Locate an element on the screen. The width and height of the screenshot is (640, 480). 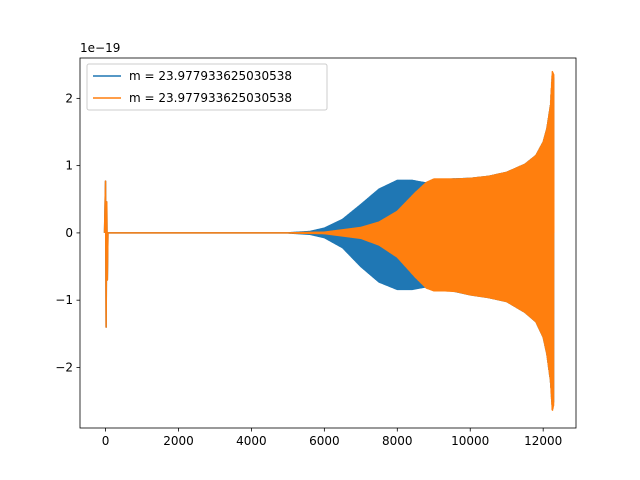
x-tick-label: 12000 is located at coordinates (543, 441).